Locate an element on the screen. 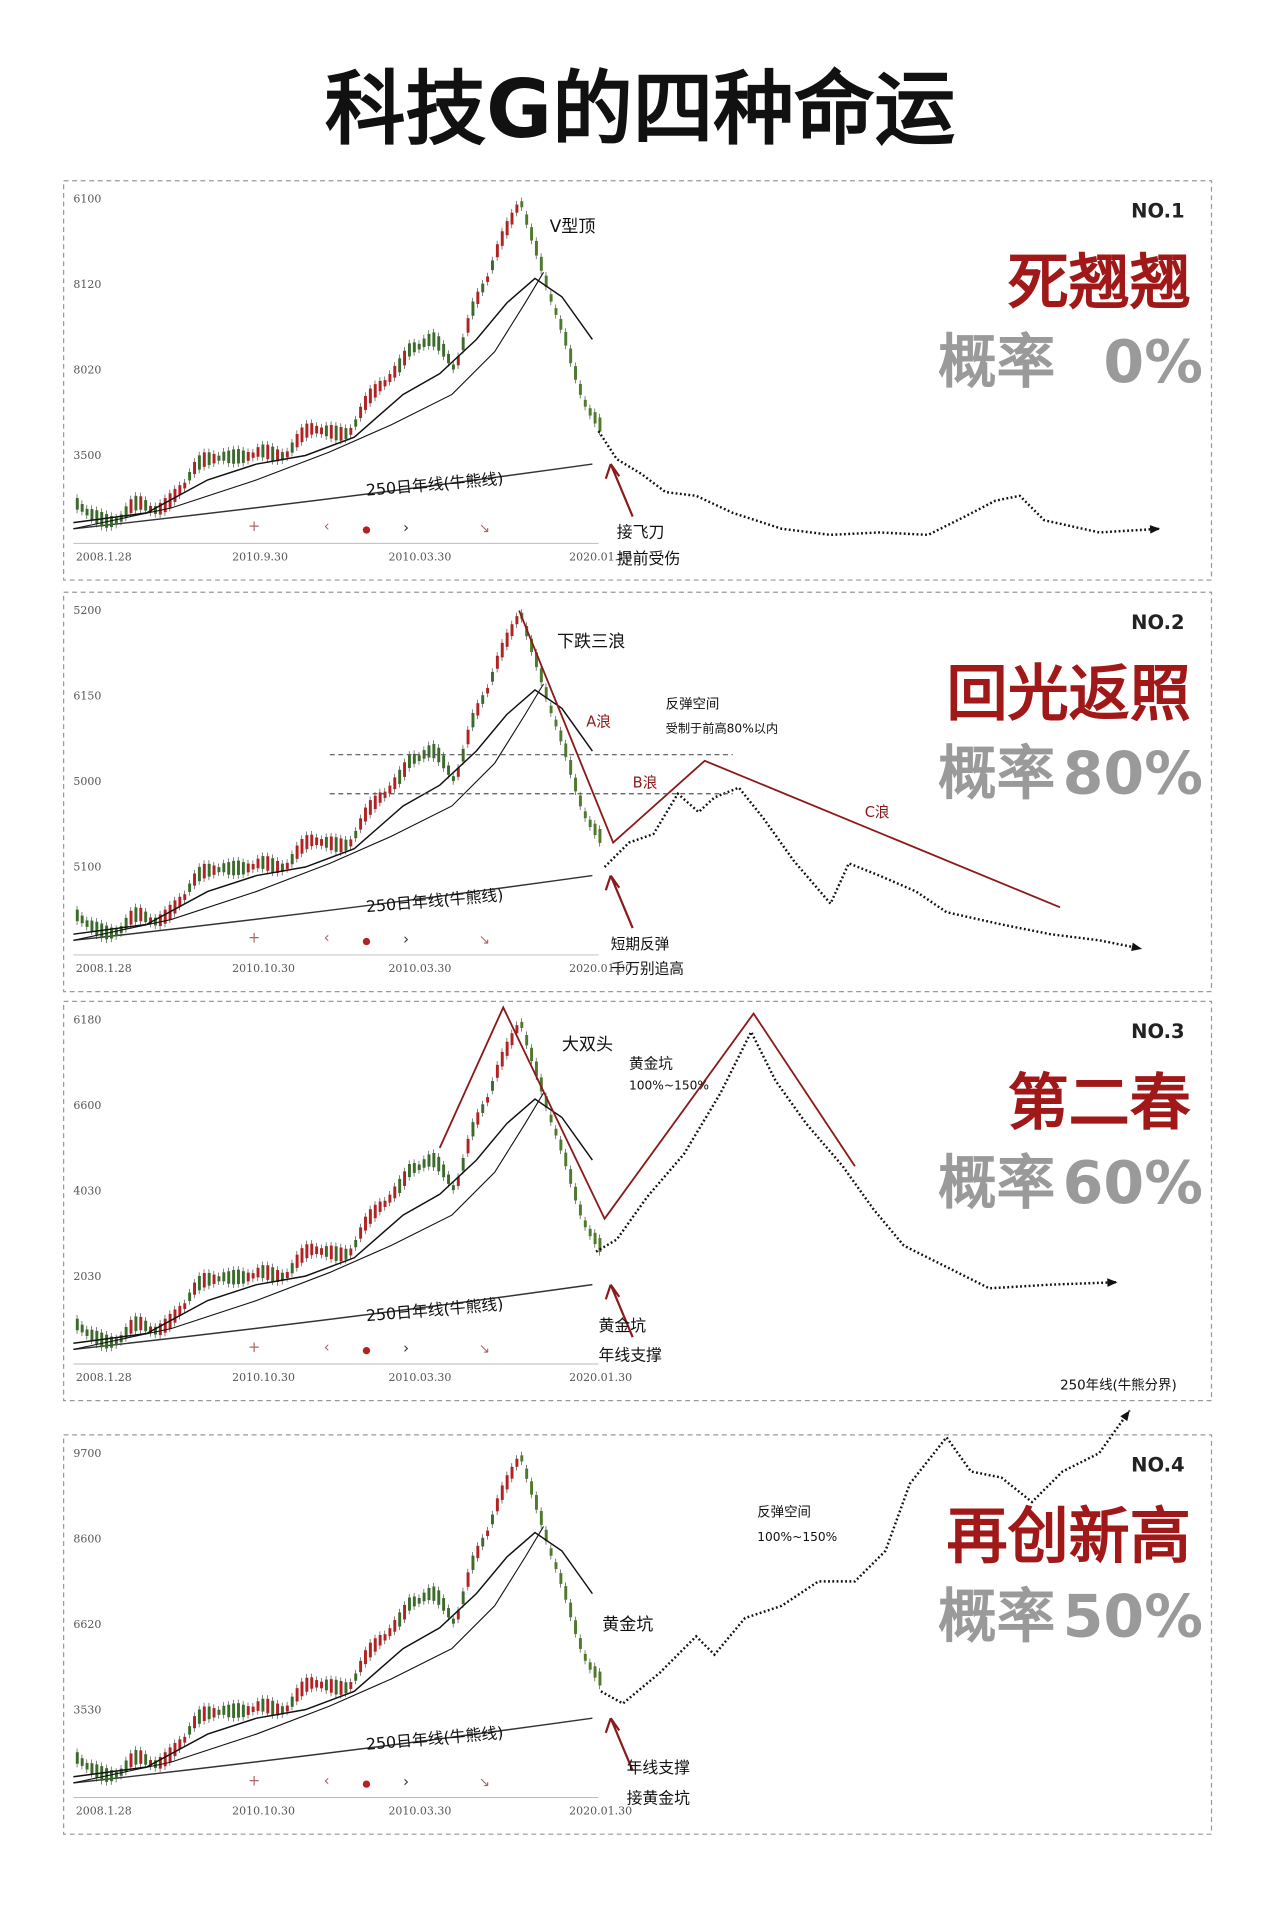 The height and width of the screenshot is (1916, 1280). panel-number: NO.4 is located at coordinates (1158, 1464).